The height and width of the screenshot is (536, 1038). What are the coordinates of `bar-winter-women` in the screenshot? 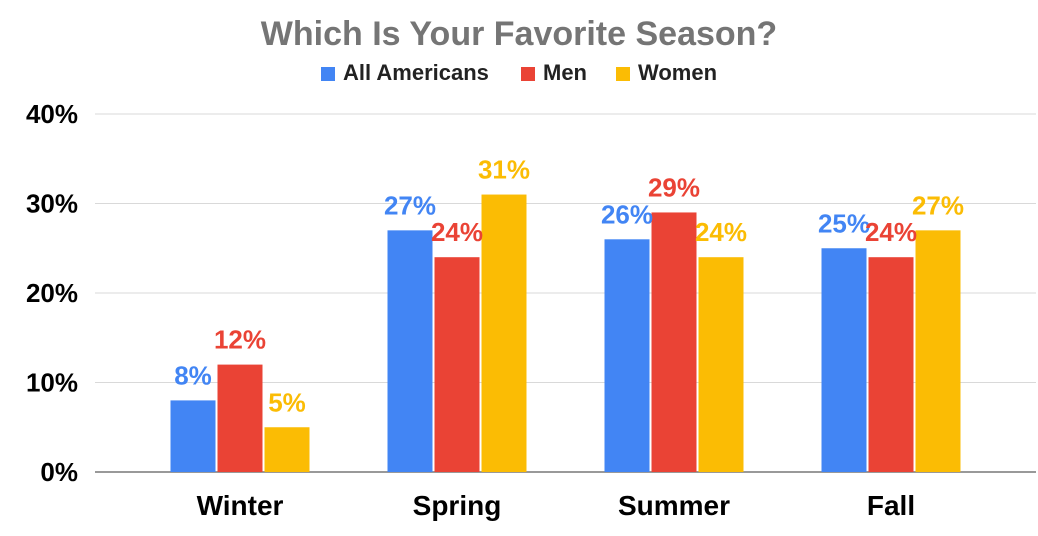 It's located at (287, 449).